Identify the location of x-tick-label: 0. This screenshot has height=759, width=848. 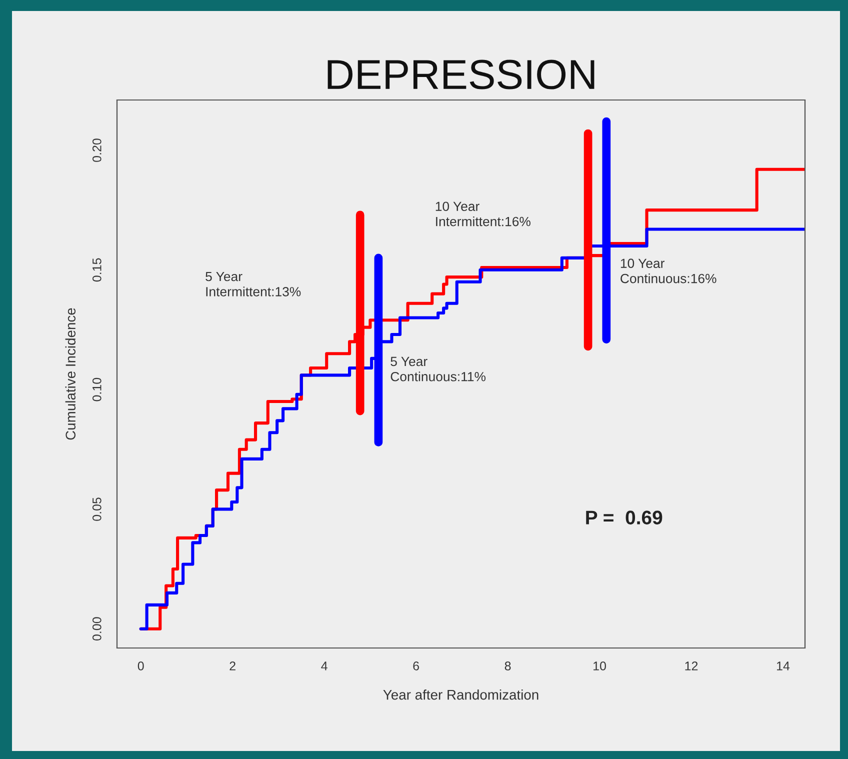
(141, 666).